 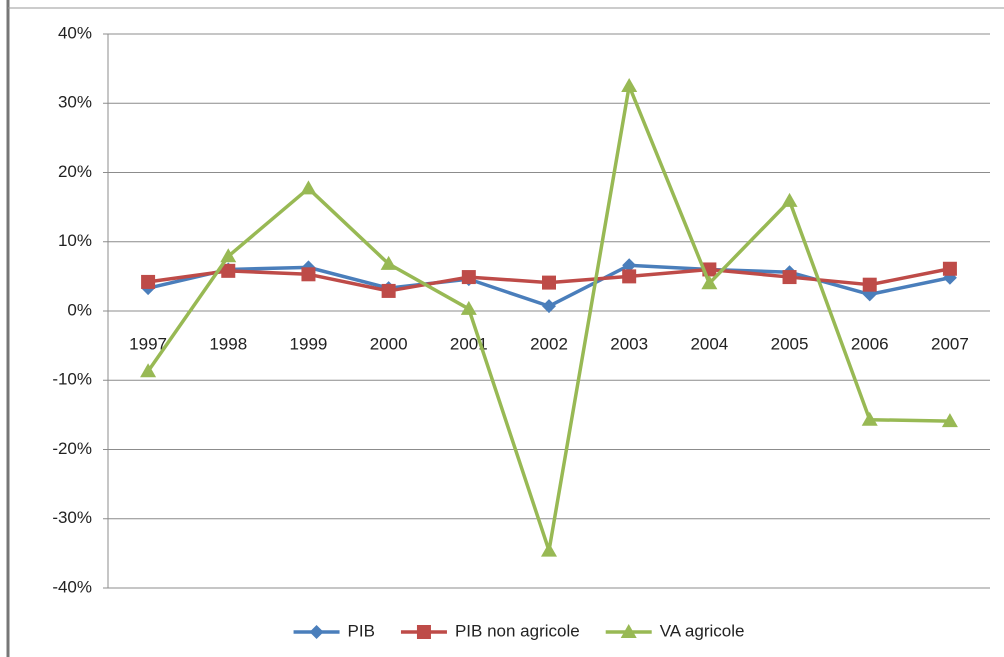 I want to click on legend: PIB PIB non agricole VA agricole, so click(x=519, y=630).